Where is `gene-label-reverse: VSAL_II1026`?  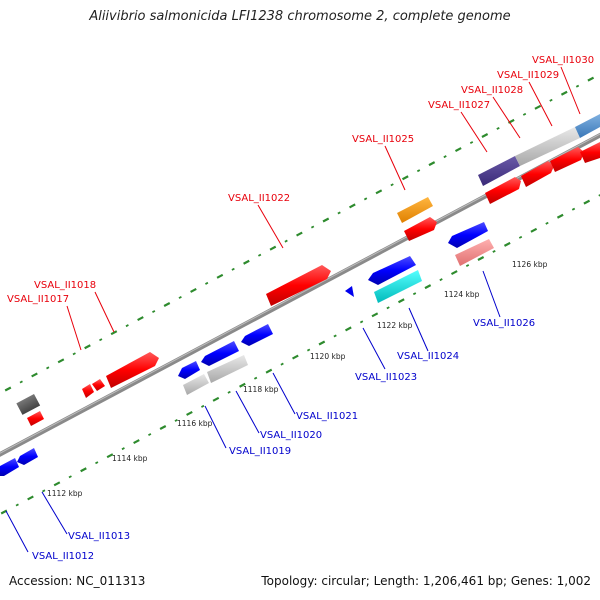
gene-label-reverse: VSAL_II1026 is located at coordinates (504, 323).